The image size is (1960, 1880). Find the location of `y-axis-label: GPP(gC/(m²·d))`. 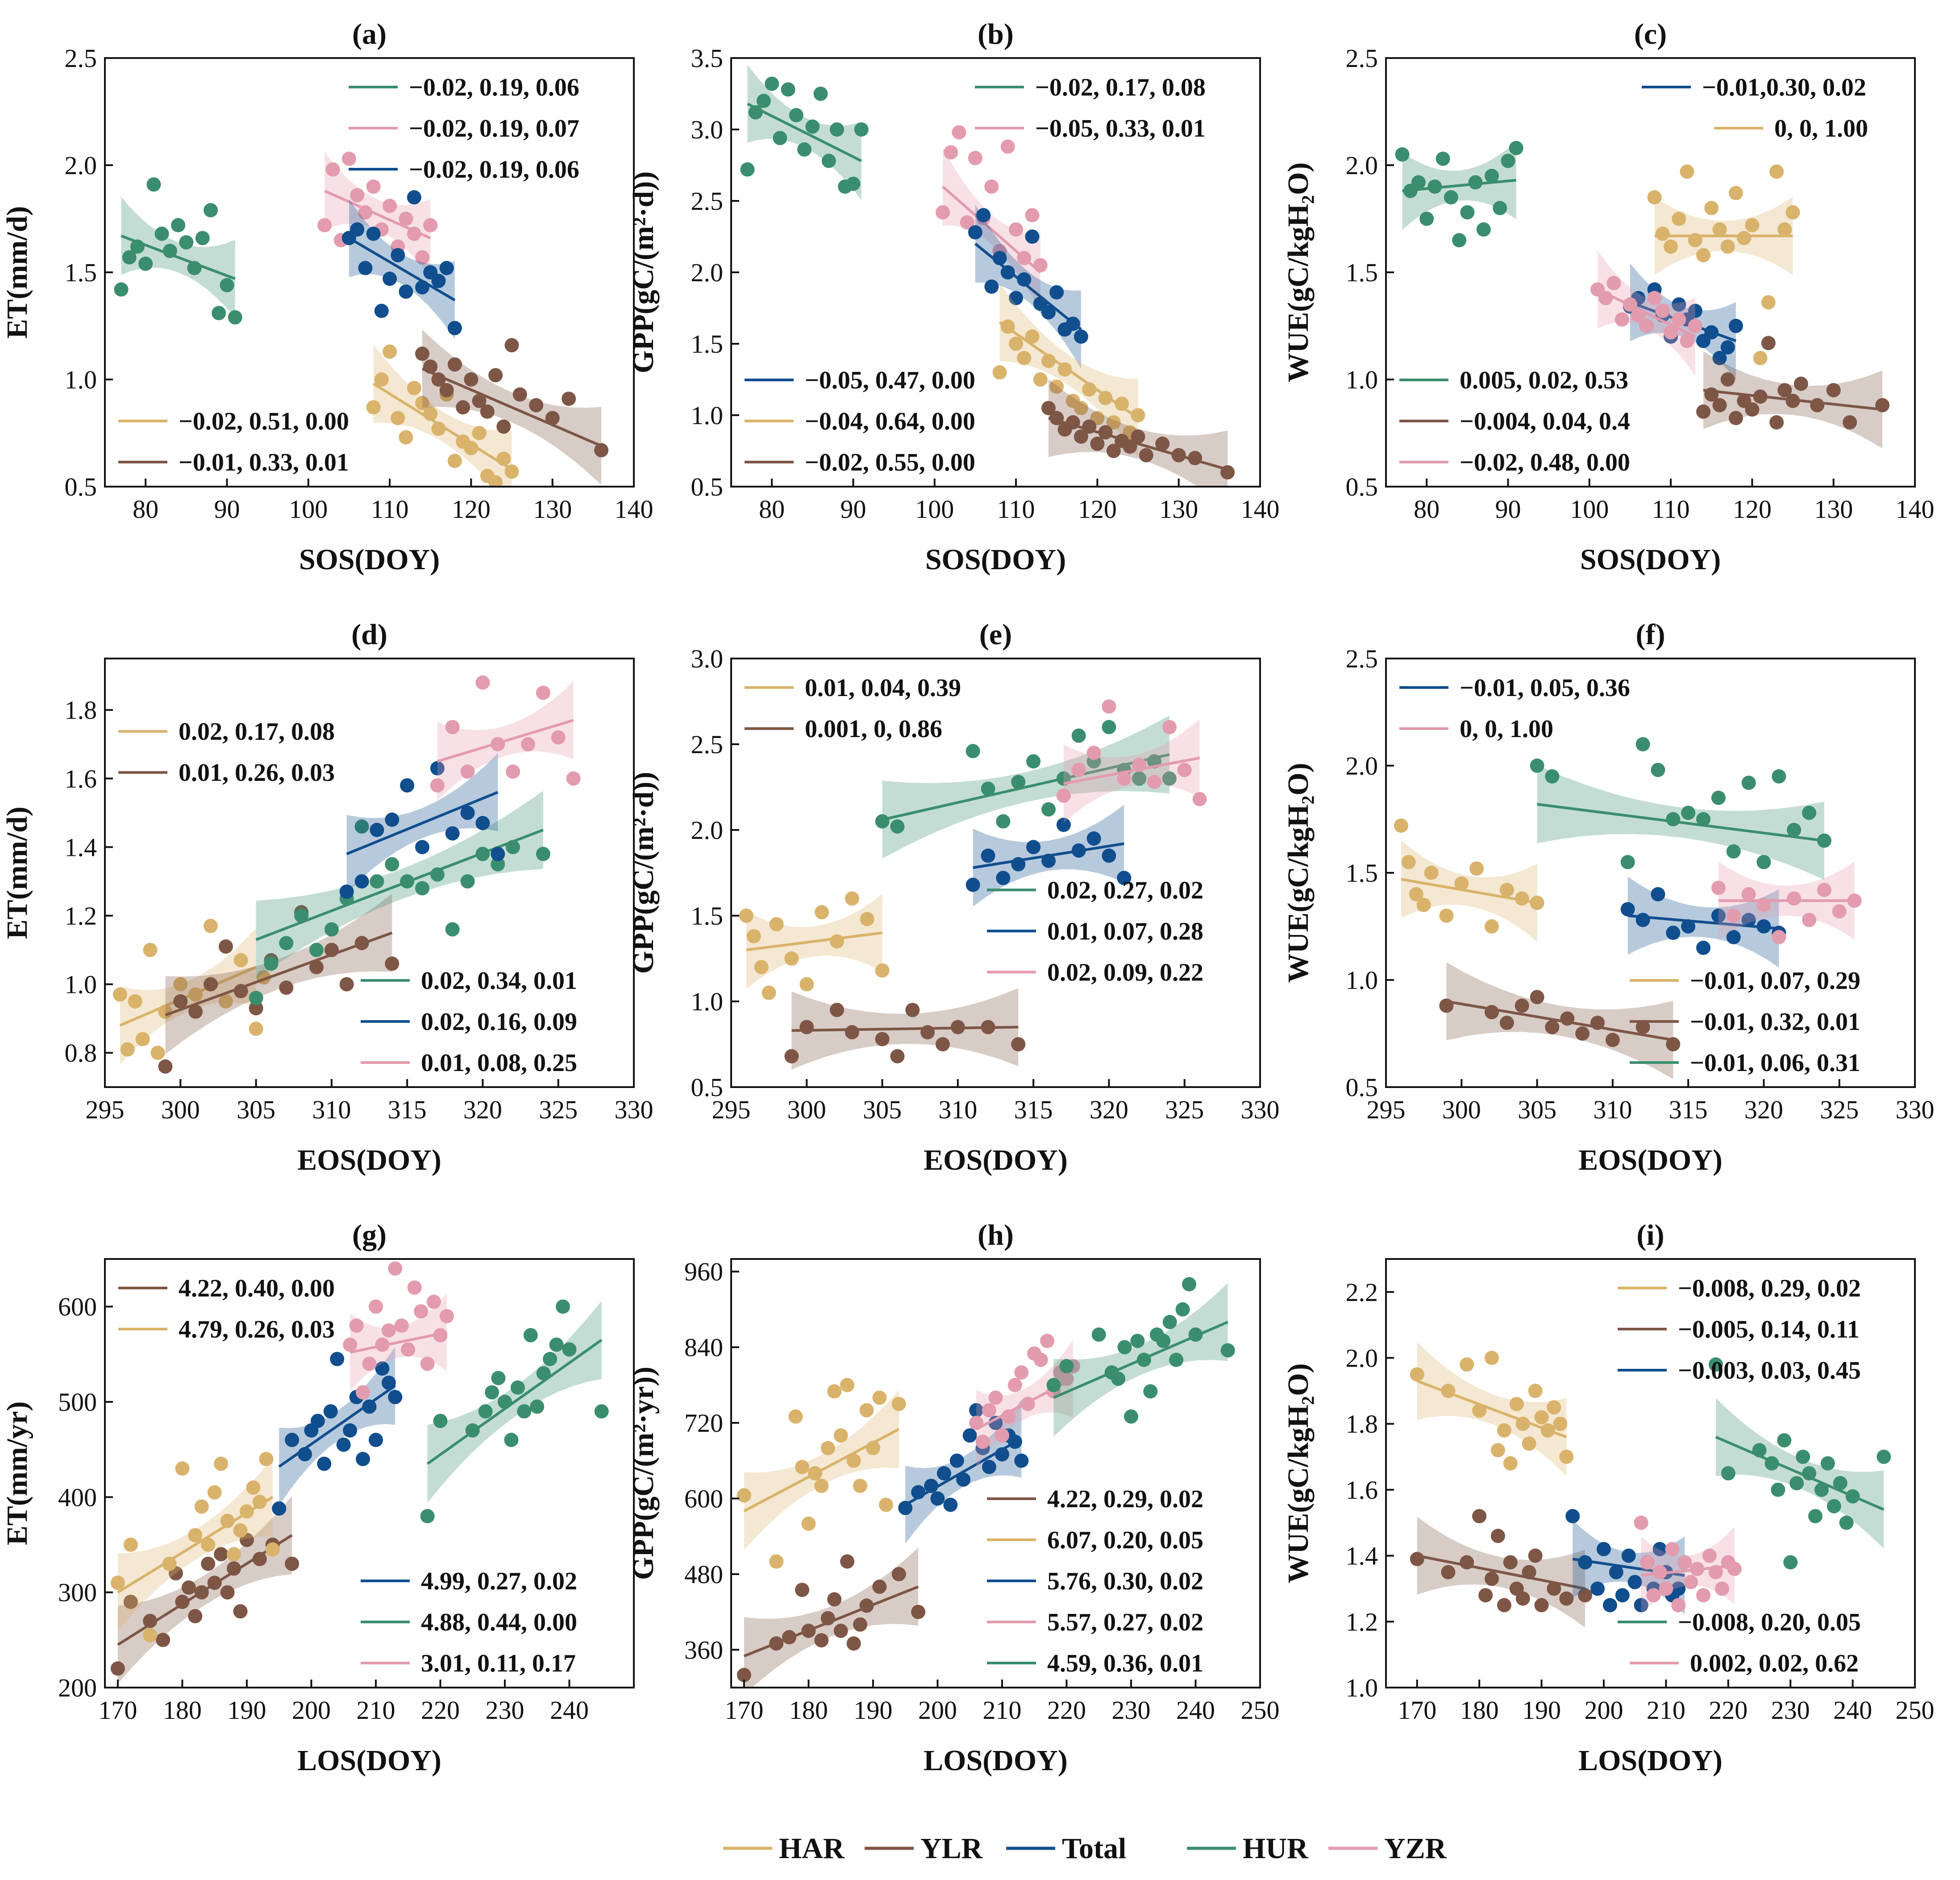

y-axis-label: GPP(gC/(m²·d)) is located at coordinates (644, 272).